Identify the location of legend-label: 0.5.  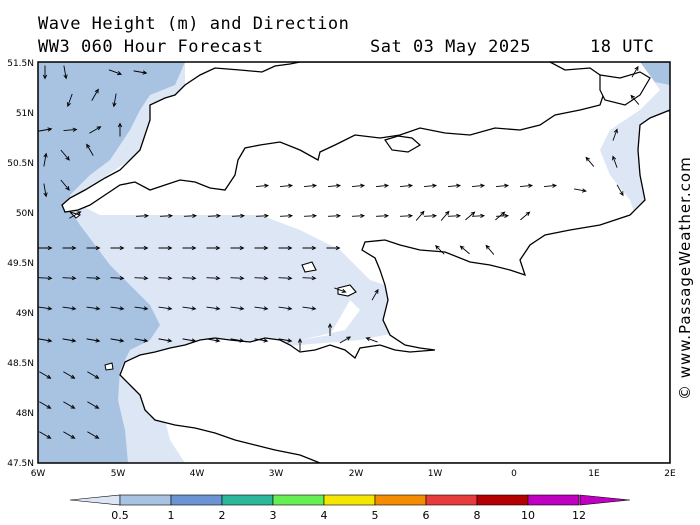
(120, 515).